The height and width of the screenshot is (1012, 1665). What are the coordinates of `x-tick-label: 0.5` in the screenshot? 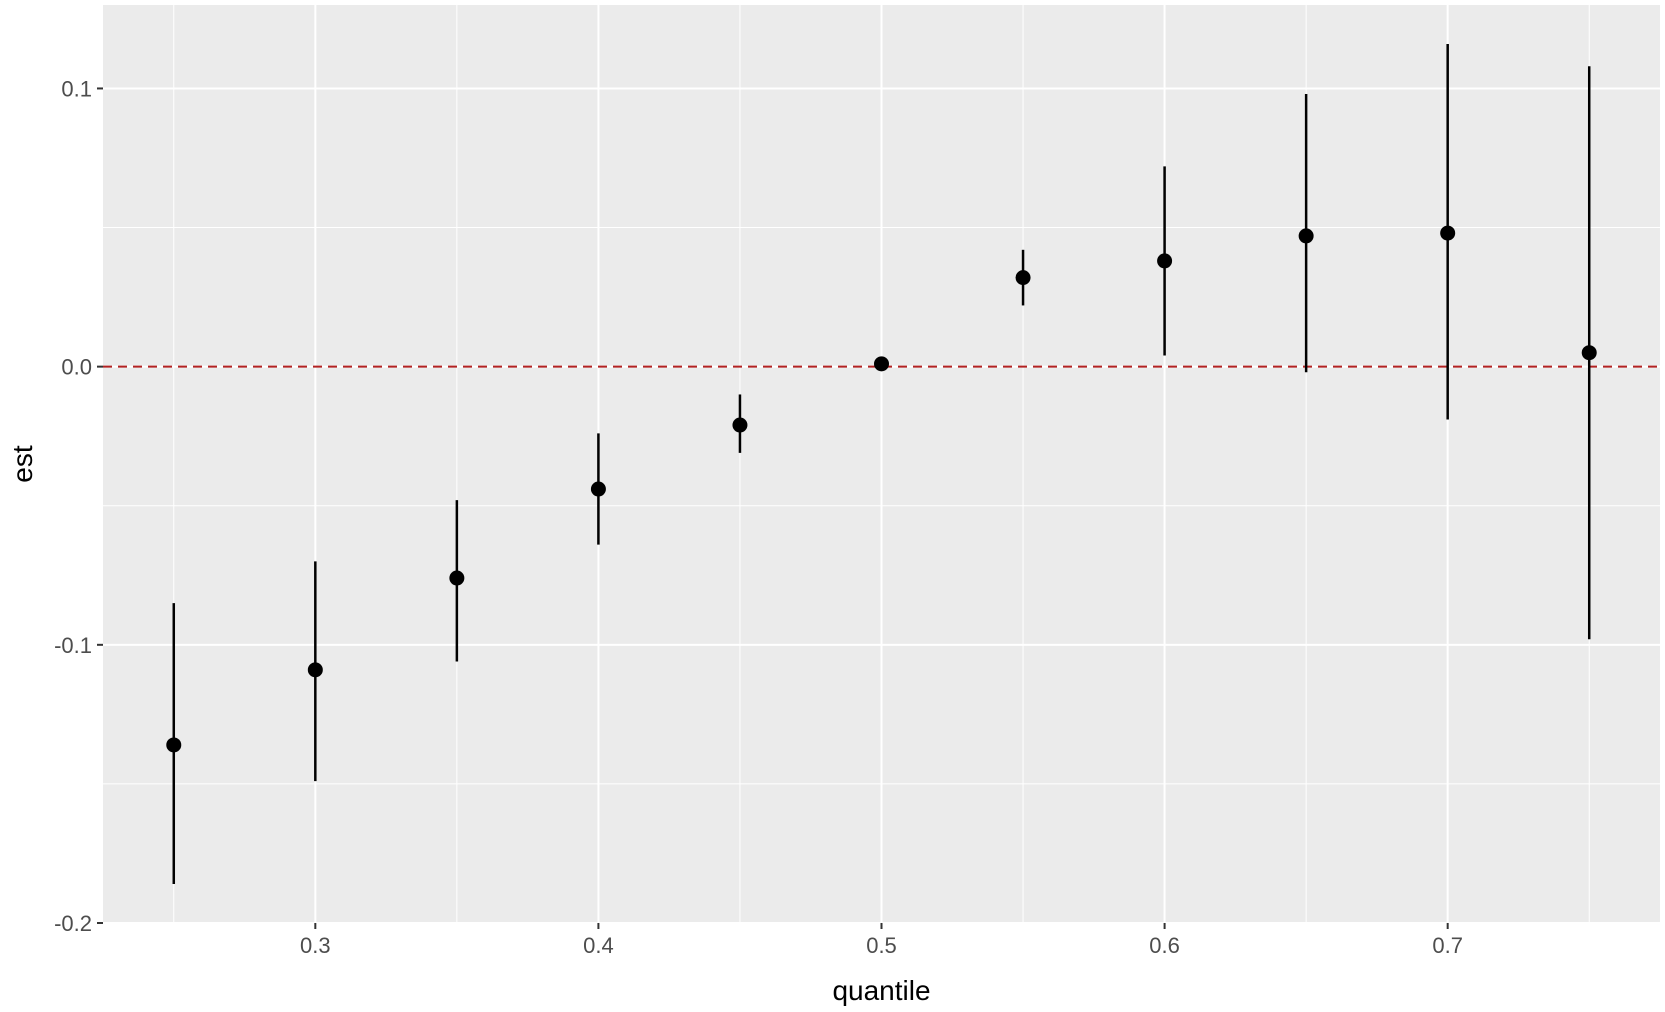 It's located at (881, 945).